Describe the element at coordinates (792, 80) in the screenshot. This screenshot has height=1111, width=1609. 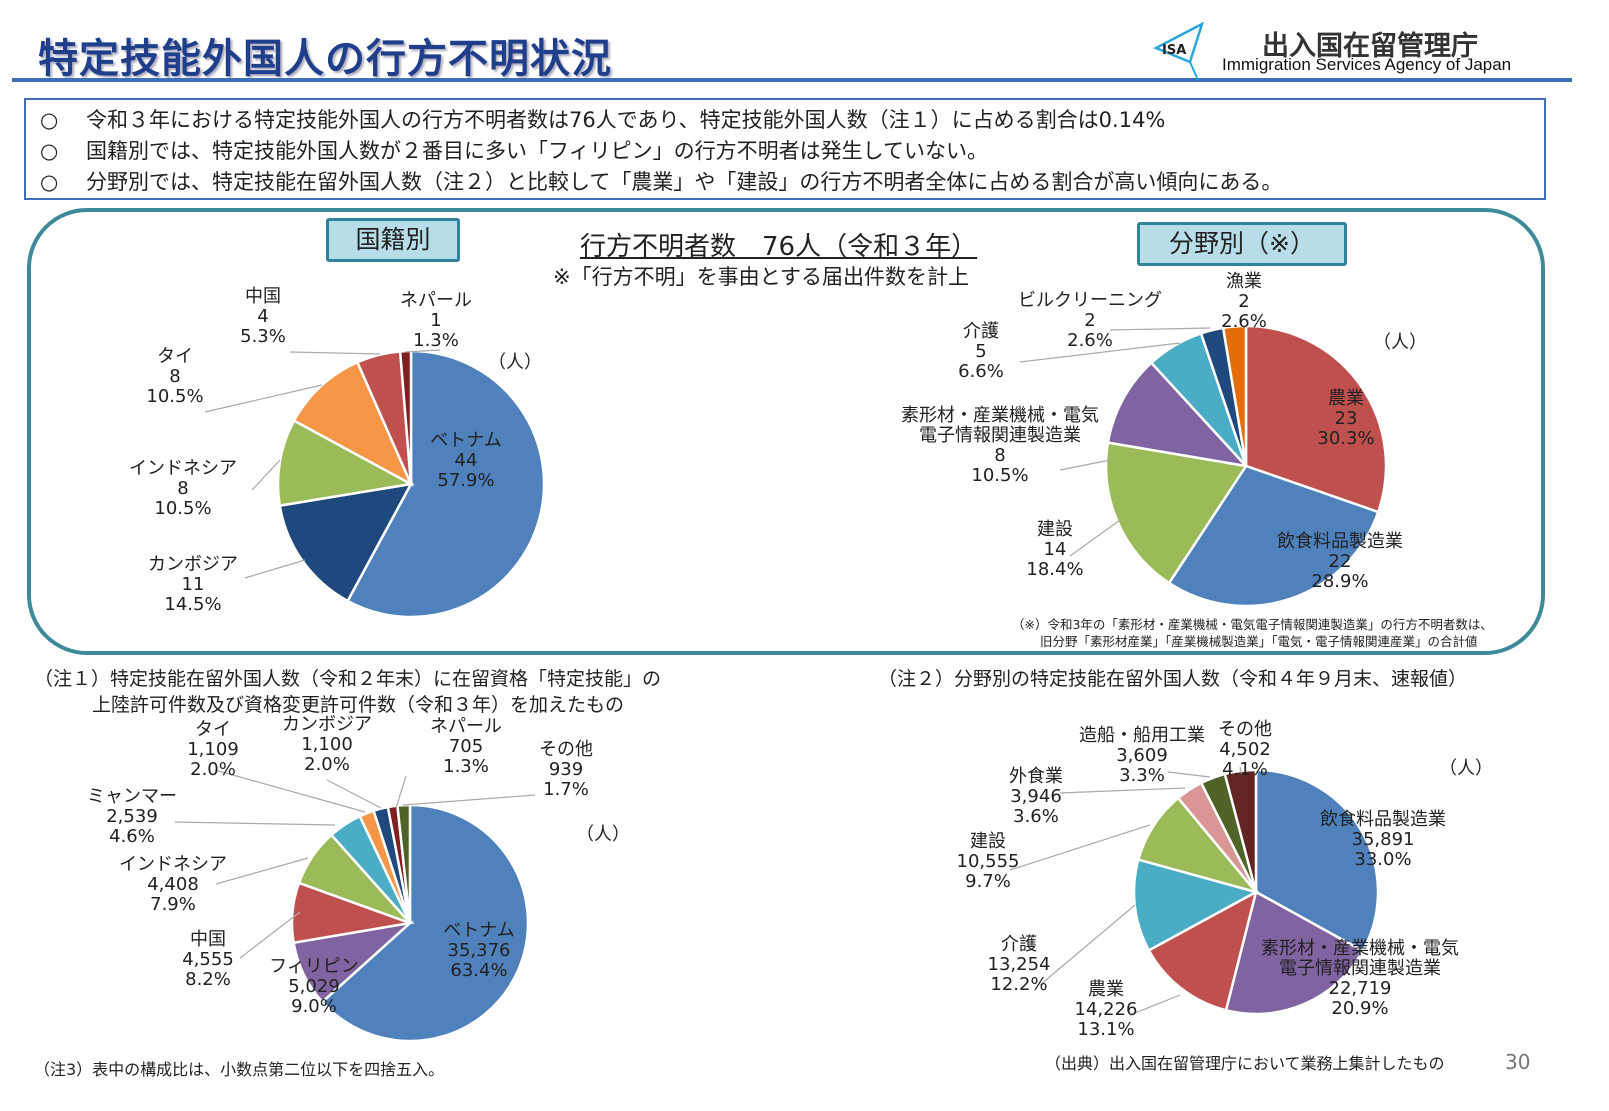
I see `title-underline` at that location.